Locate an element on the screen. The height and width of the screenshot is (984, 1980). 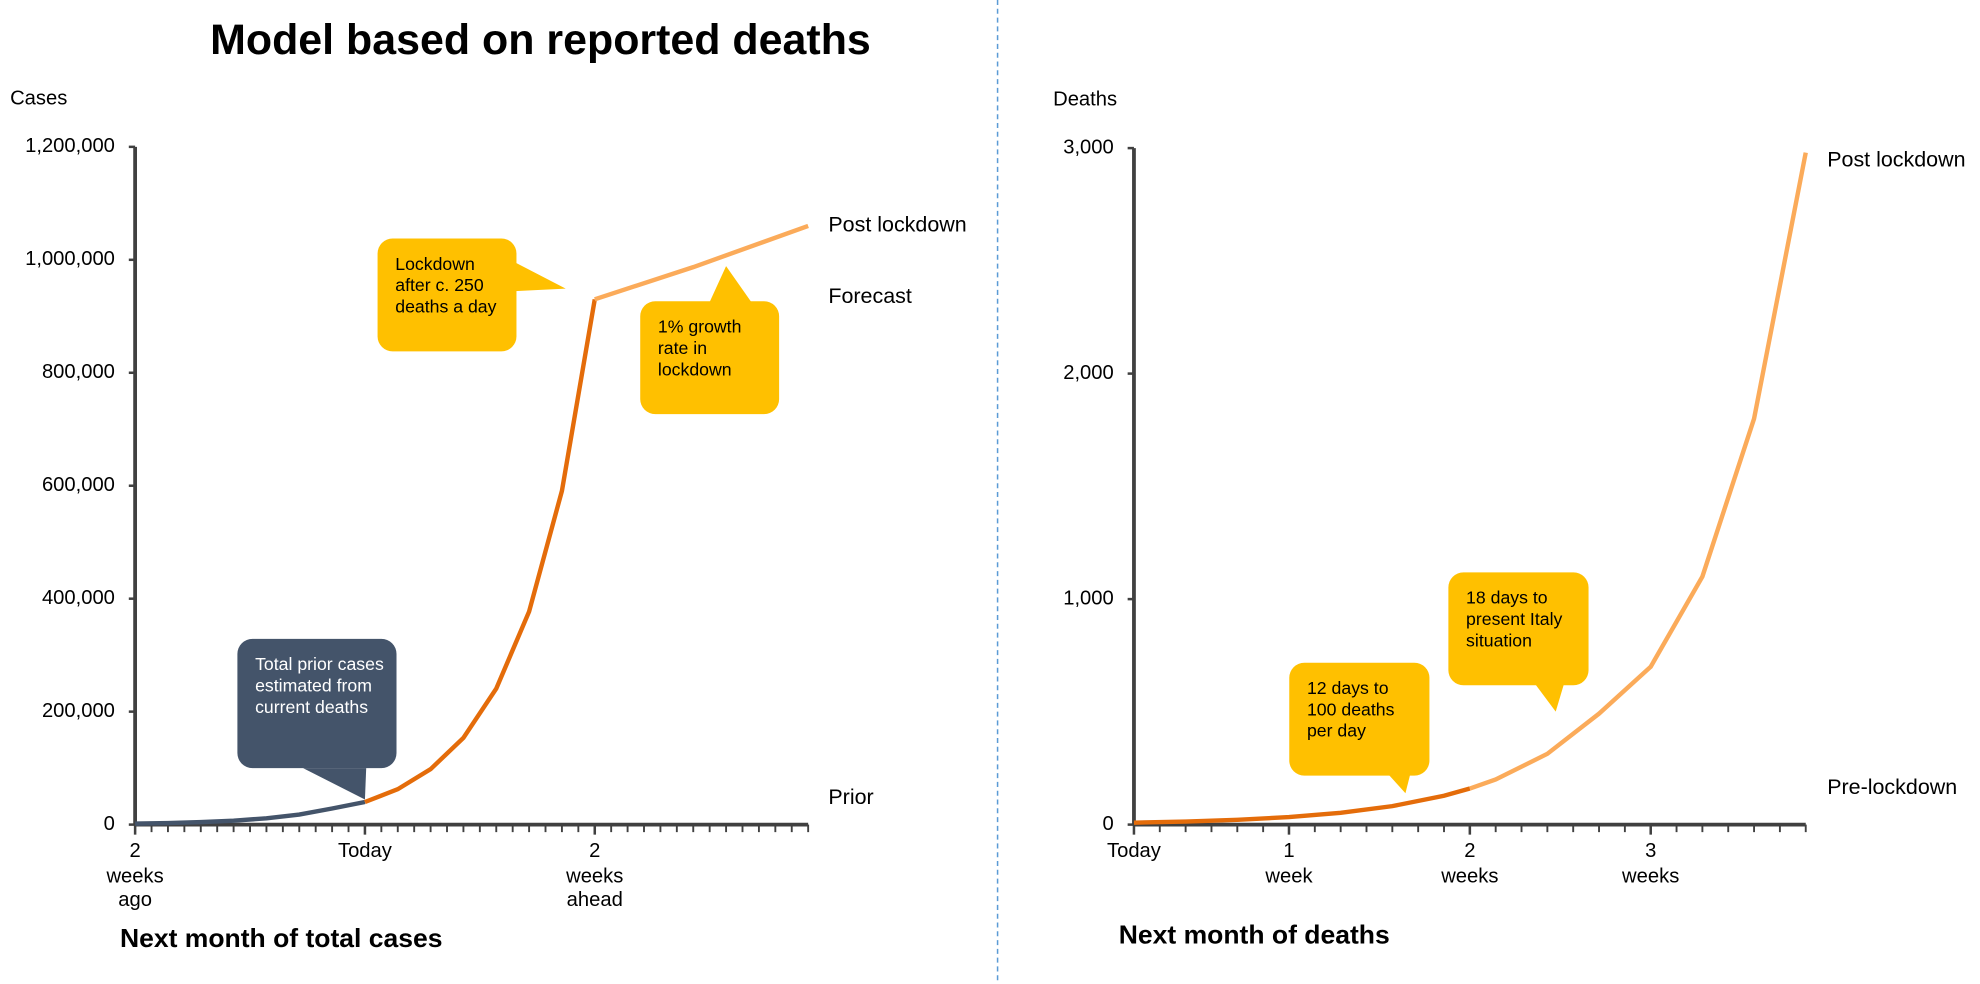
y-tick-label: 600,000 is located at coordinates (78, 485).